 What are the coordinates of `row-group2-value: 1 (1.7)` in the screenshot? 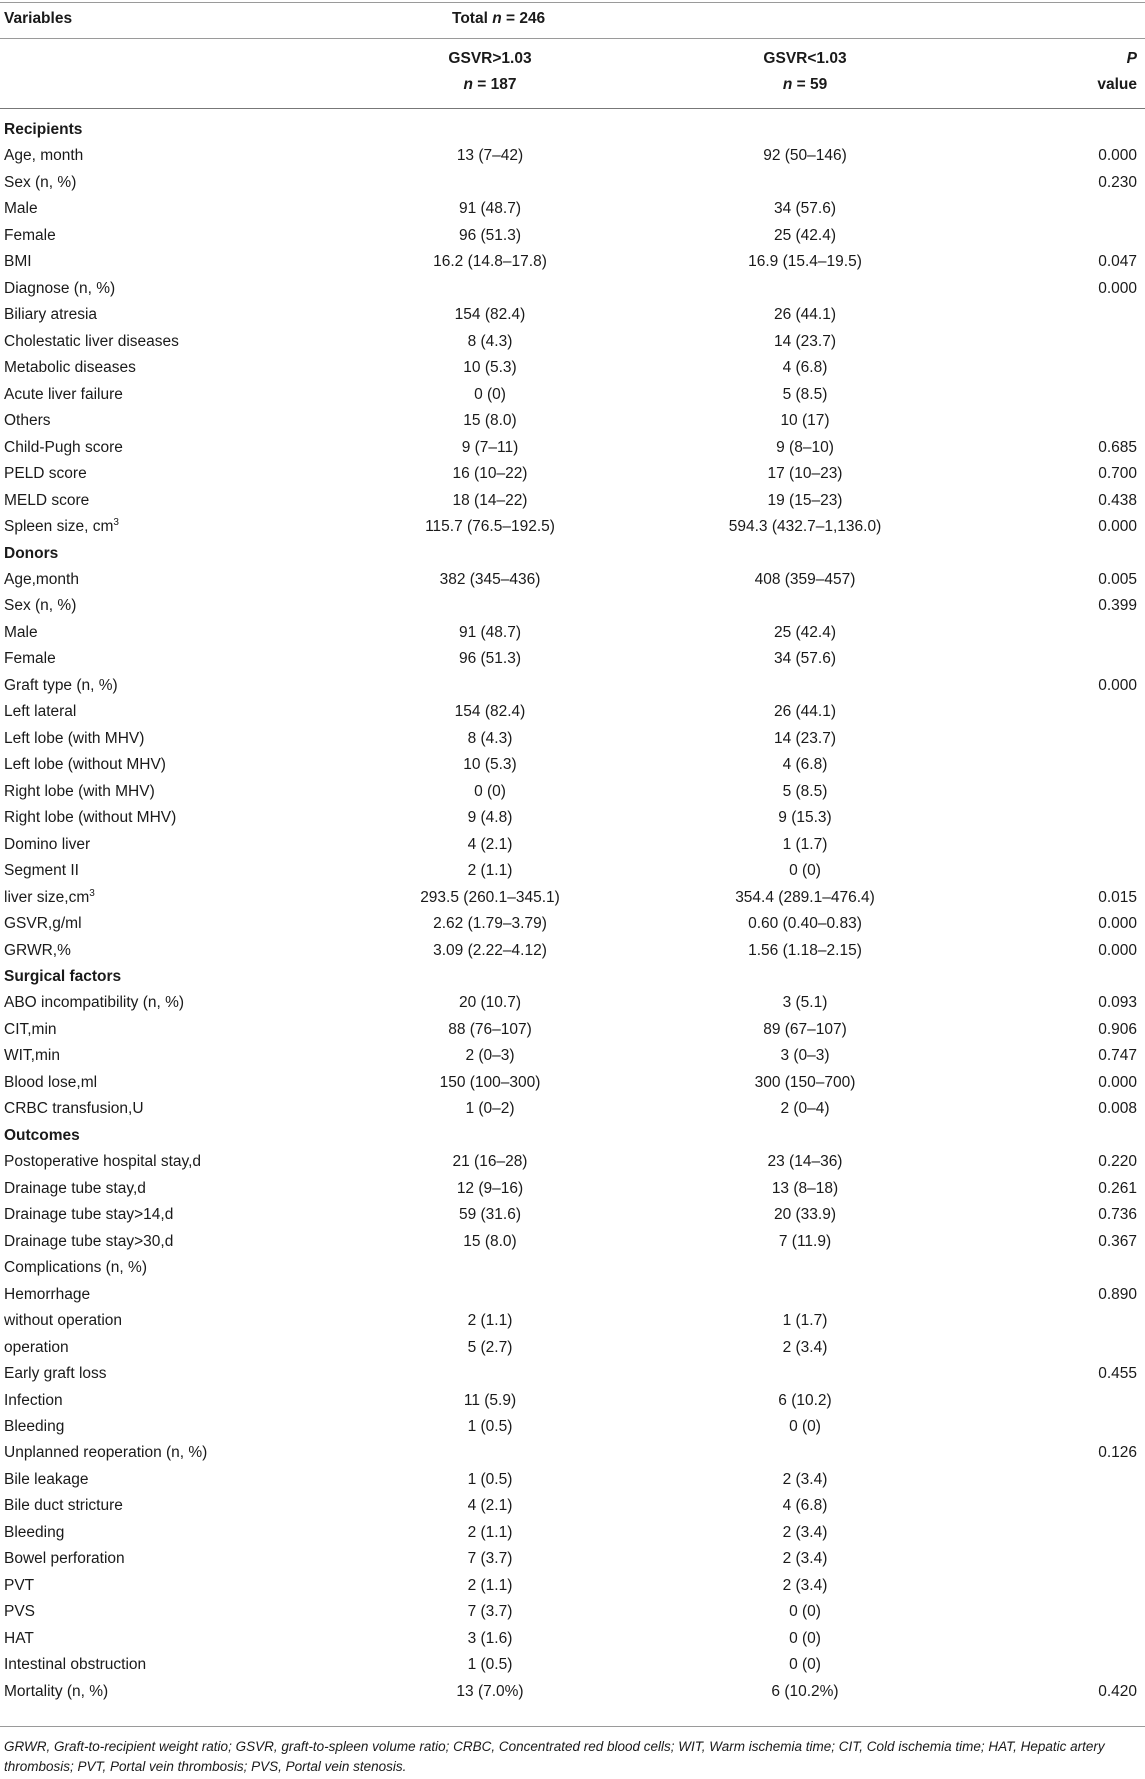 It's located at (805, 844).